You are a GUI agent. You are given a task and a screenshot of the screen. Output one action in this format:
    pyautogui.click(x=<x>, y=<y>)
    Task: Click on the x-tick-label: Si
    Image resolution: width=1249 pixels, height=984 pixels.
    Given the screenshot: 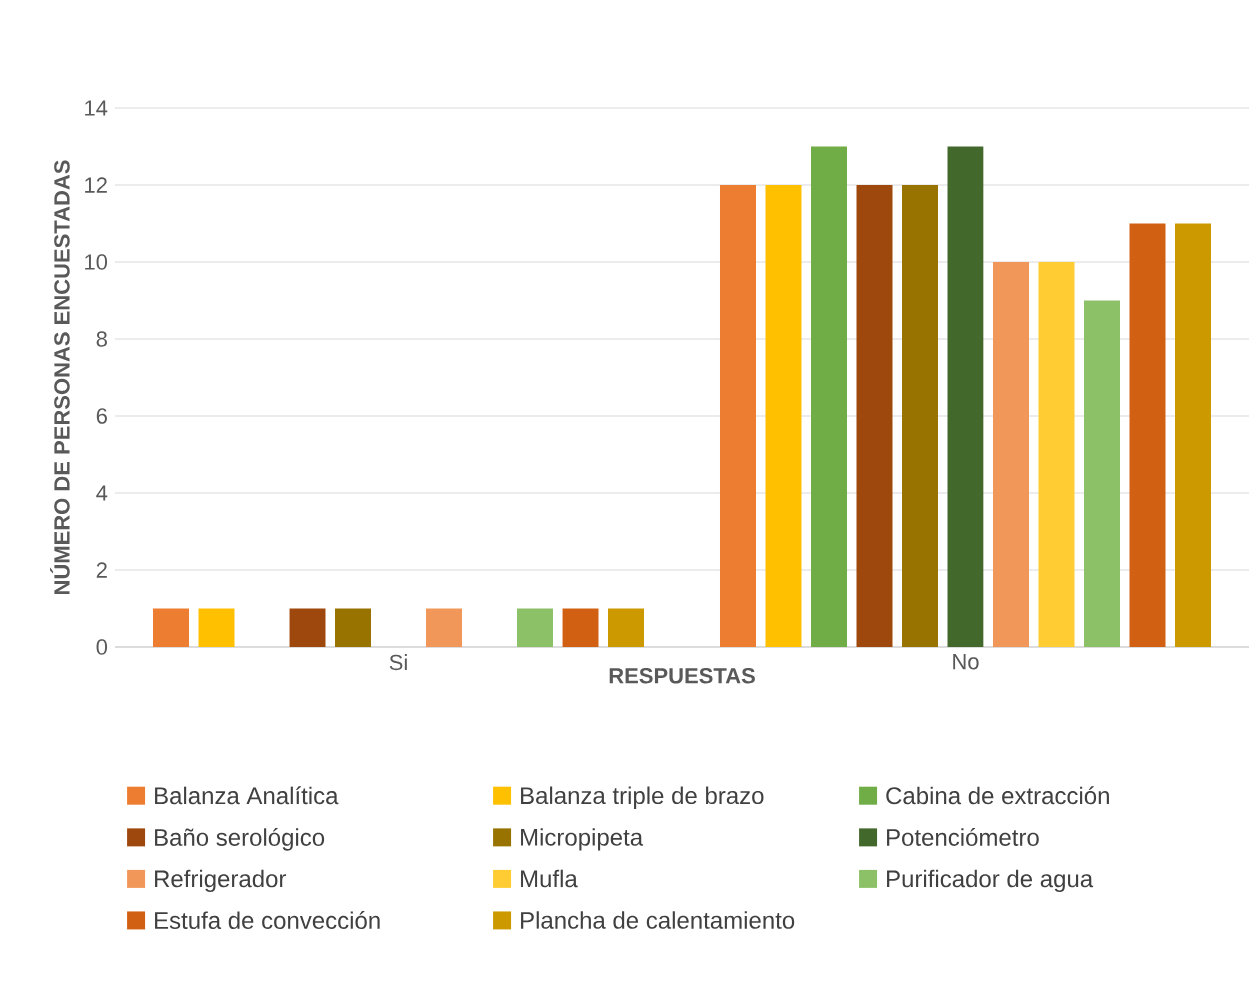 What is the action you would take?
    pyautogui.click(x=398, y=662)
    